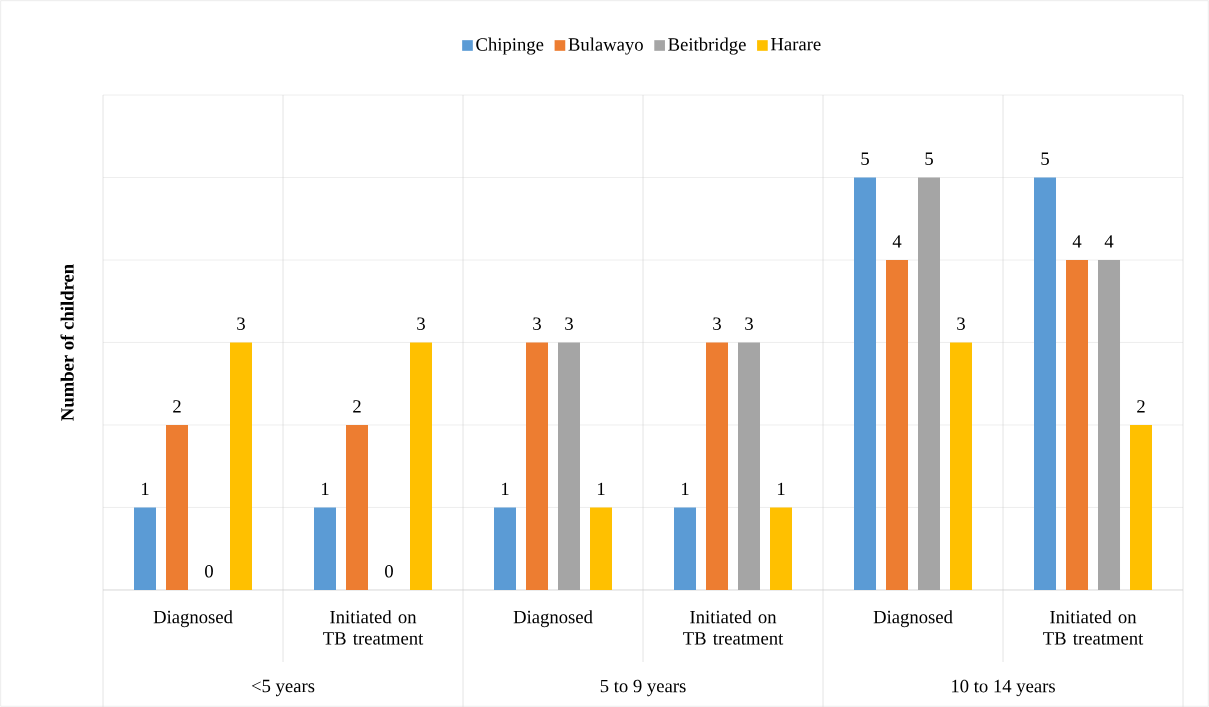 Image resolution: width=1209 pixels, height=707 pixels. I want to click on text: <5 years, so click(283, 688).